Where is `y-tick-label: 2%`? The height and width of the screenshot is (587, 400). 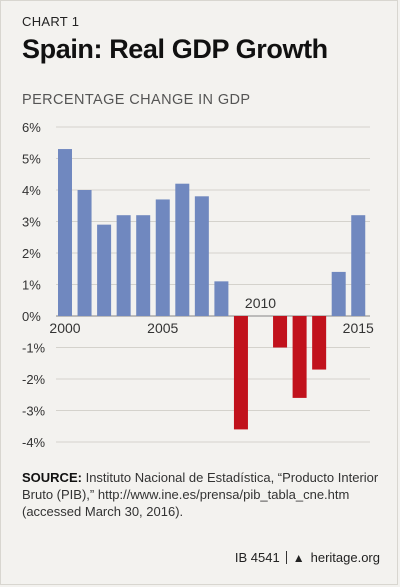 y-tick-label: 2% is located at coordinates (31, 253).